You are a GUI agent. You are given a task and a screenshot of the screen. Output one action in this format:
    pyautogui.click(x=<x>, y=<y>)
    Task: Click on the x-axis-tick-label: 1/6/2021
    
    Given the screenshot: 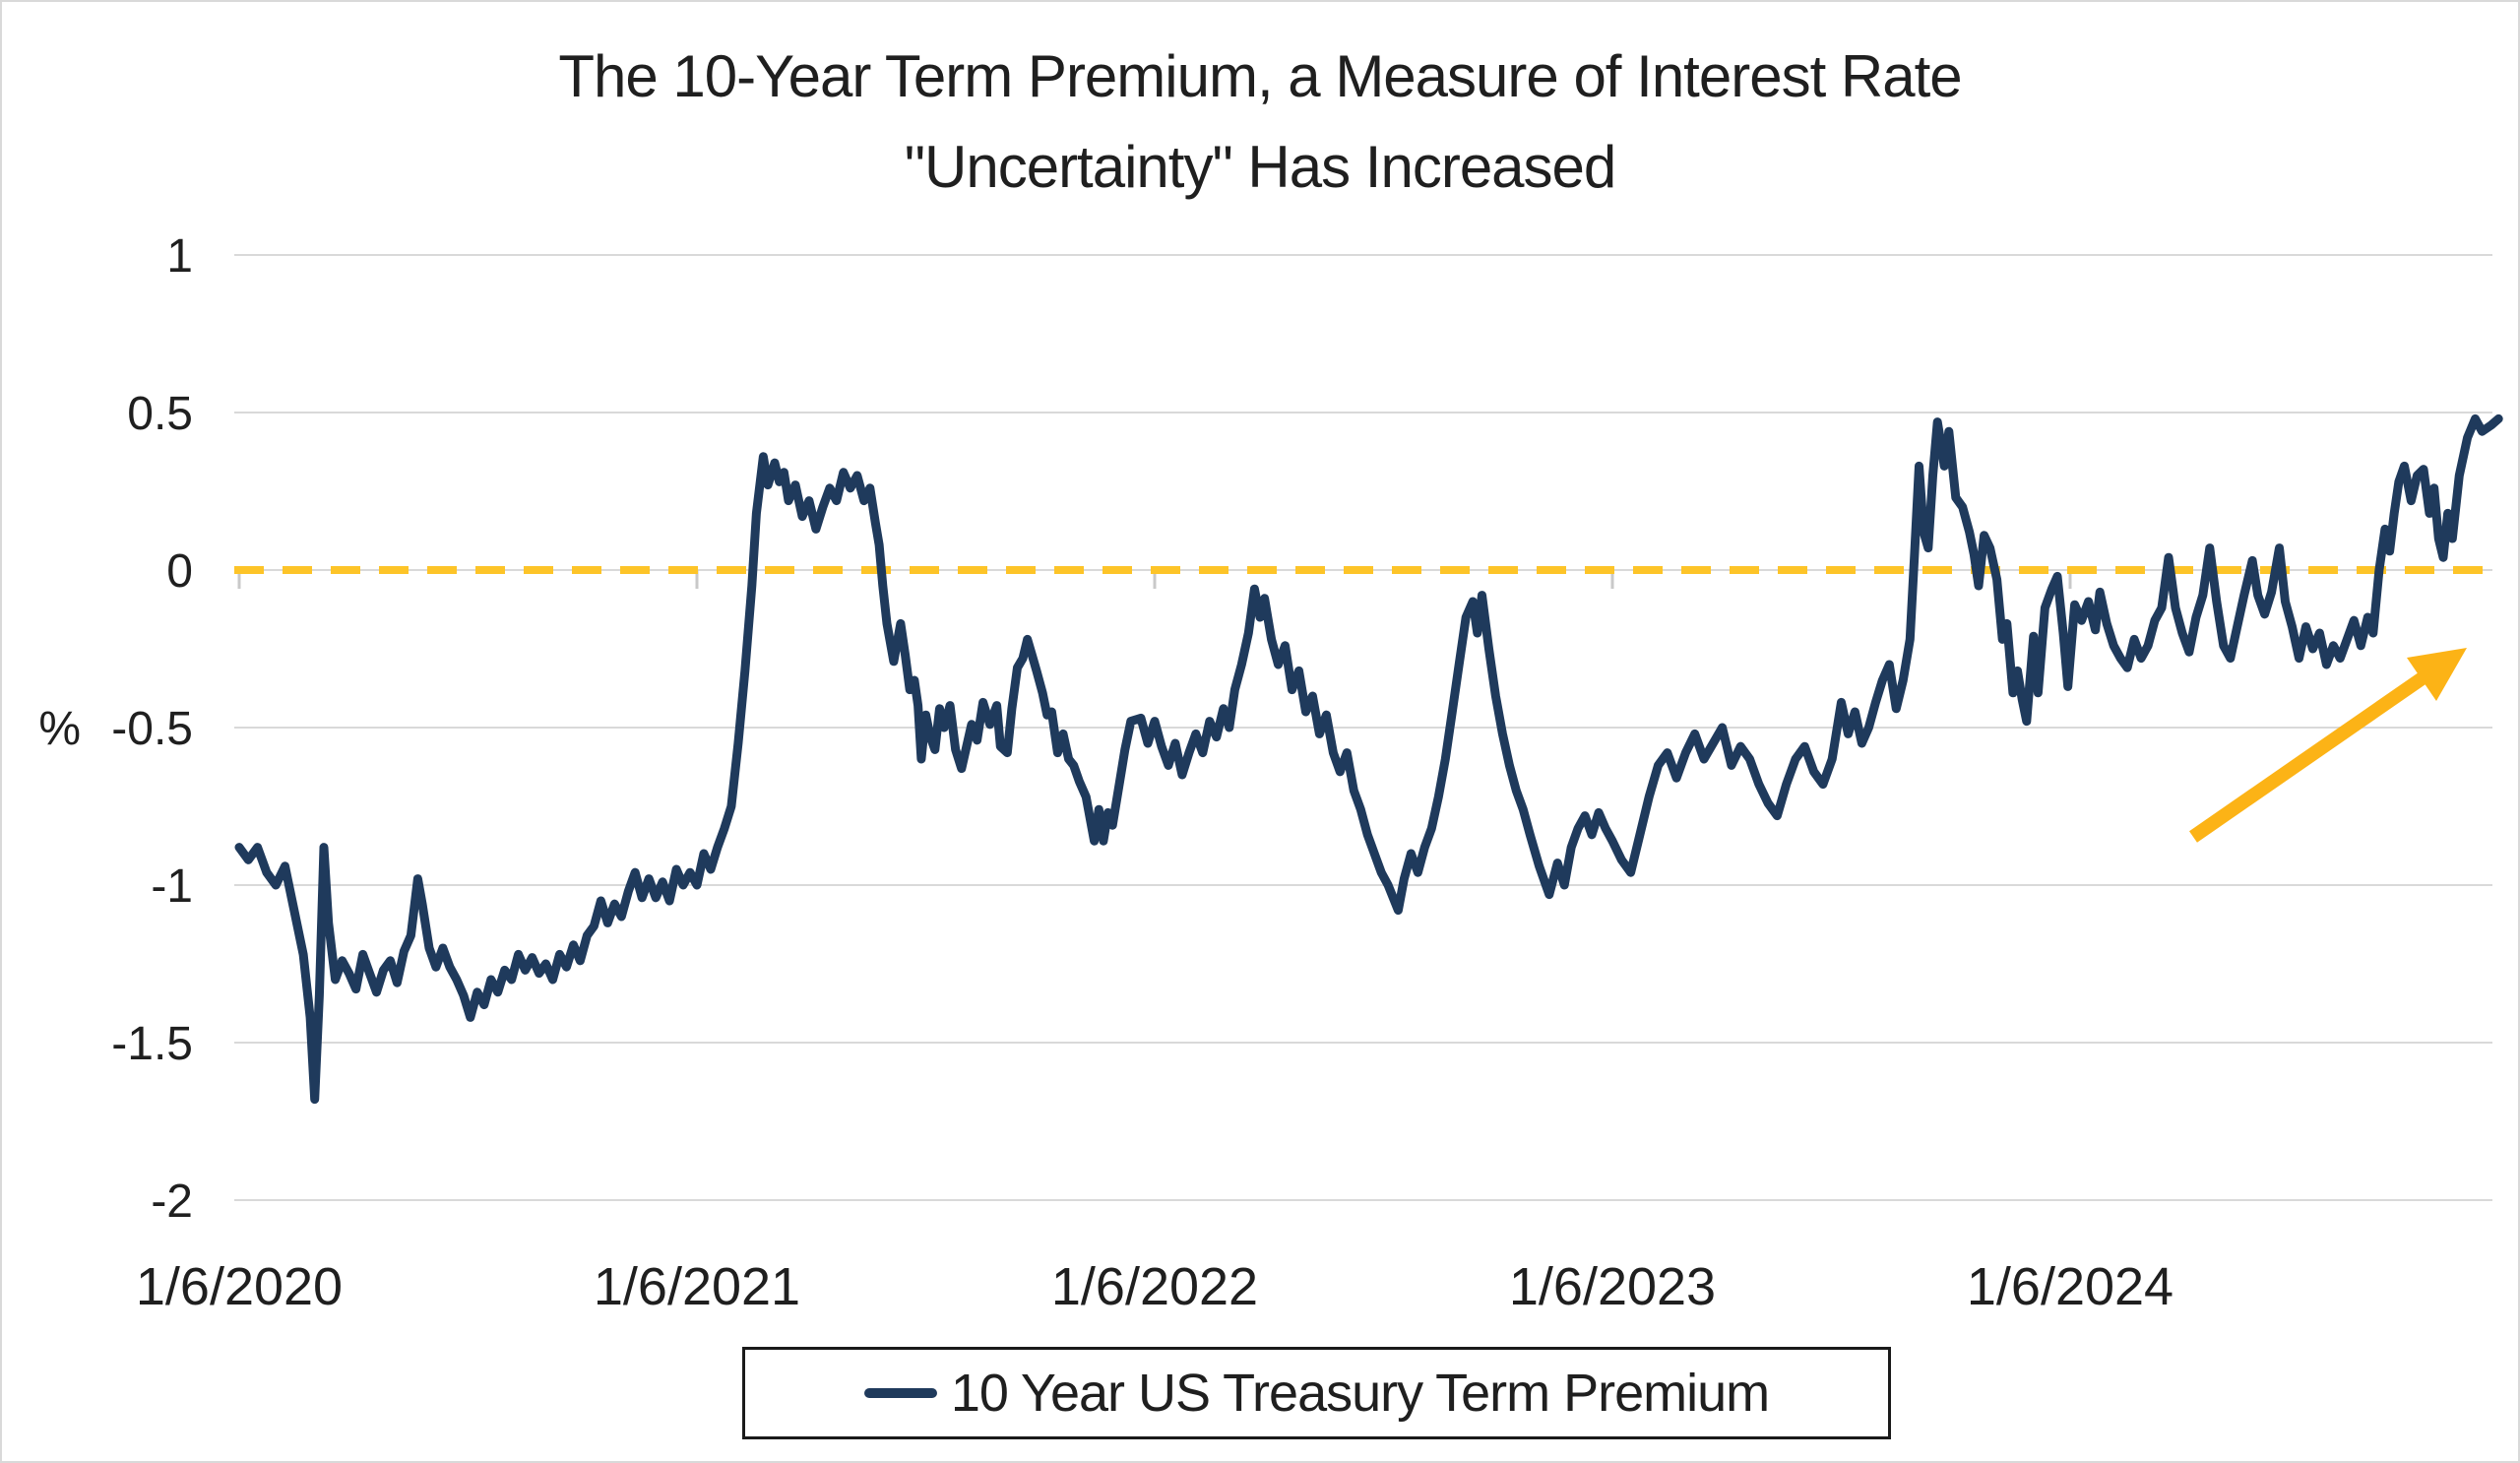 What is the action you would take?
    pyautogui.click(x=697, y=1286)
    